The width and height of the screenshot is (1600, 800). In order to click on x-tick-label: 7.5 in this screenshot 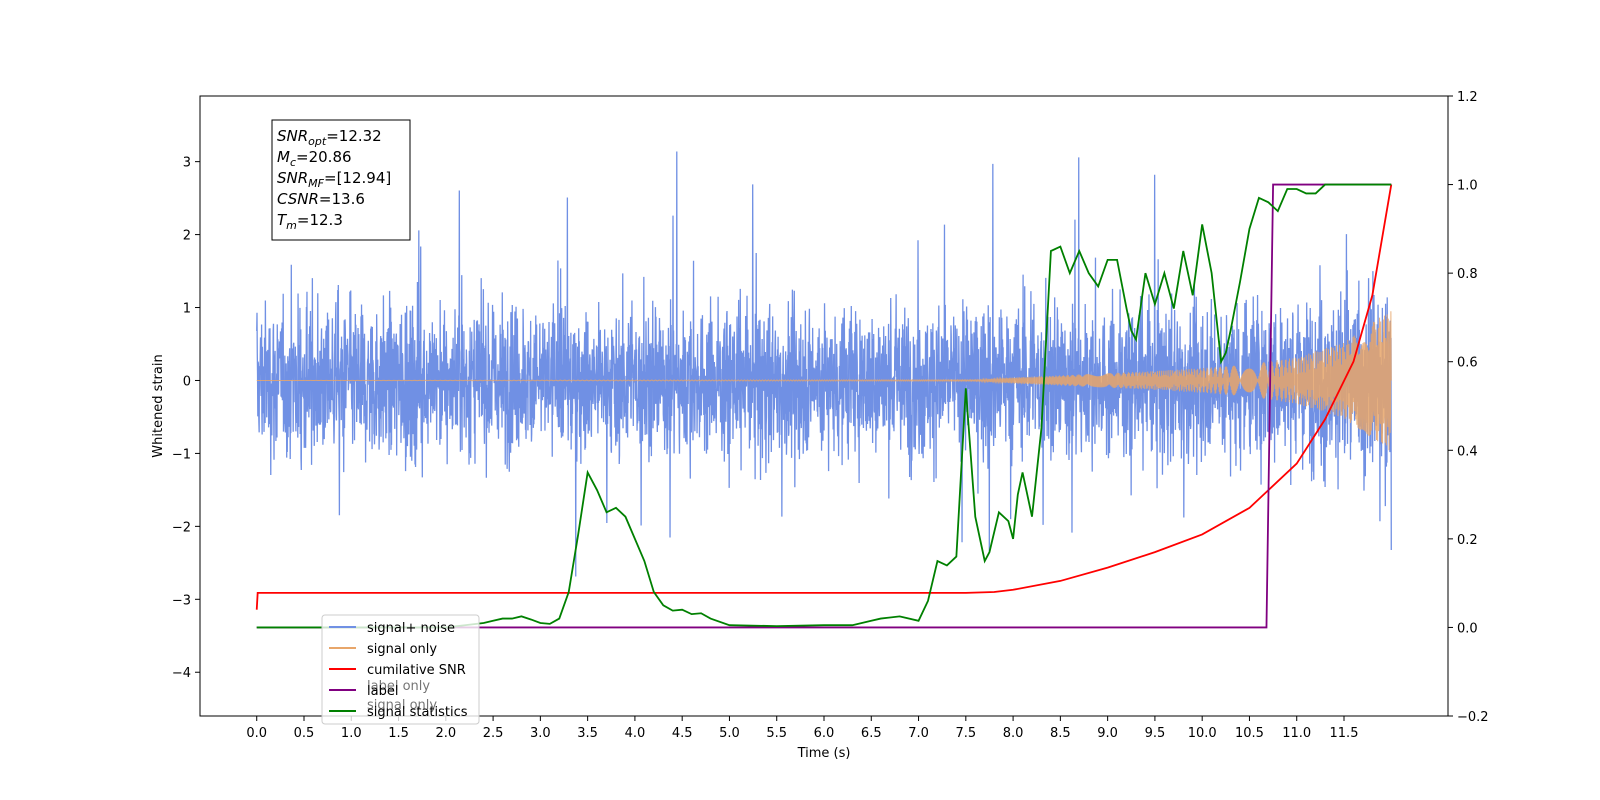, I will do `click(965, 733)`.